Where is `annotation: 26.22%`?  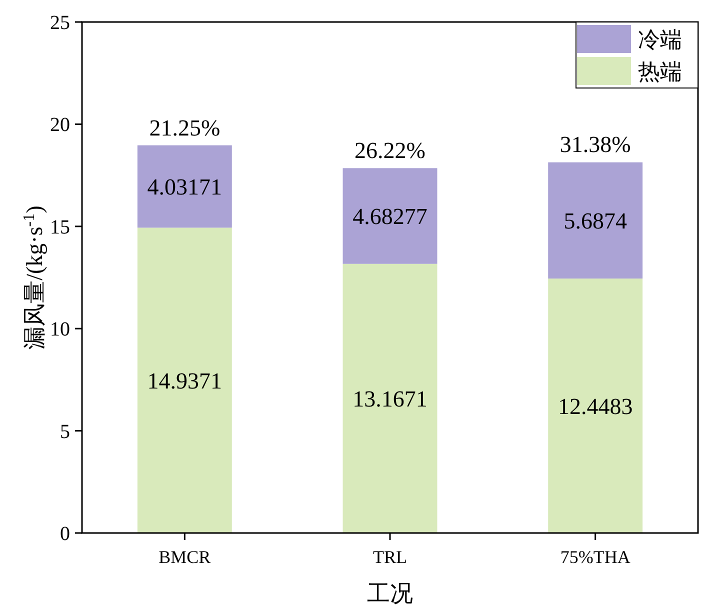 annotation: 26.22% is located at coordinates (390, 151).